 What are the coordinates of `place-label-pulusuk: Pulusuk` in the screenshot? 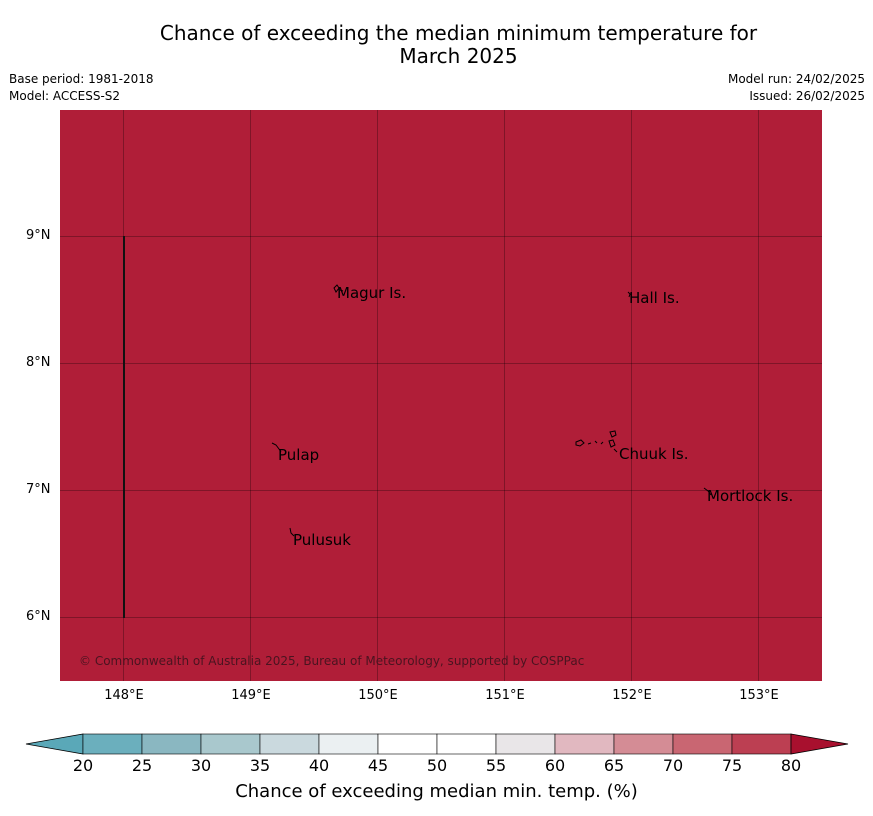 It's located at (322, 540).